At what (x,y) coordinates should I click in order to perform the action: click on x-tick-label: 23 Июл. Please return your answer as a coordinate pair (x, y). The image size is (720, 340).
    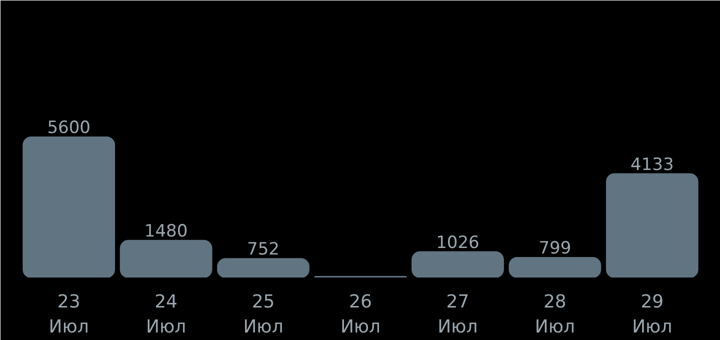
    Looking at the image, I should click on (68, 315).